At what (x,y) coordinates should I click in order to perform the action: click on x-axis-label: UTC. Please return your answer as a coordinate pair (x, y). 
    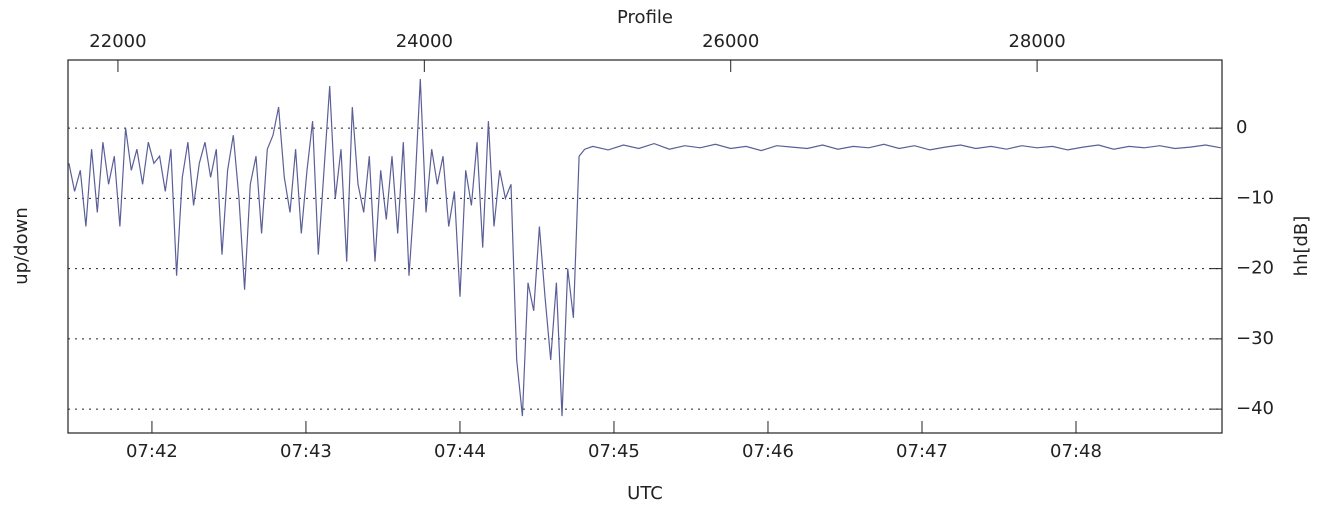
    Looking at the image, I should click on (645, 493).